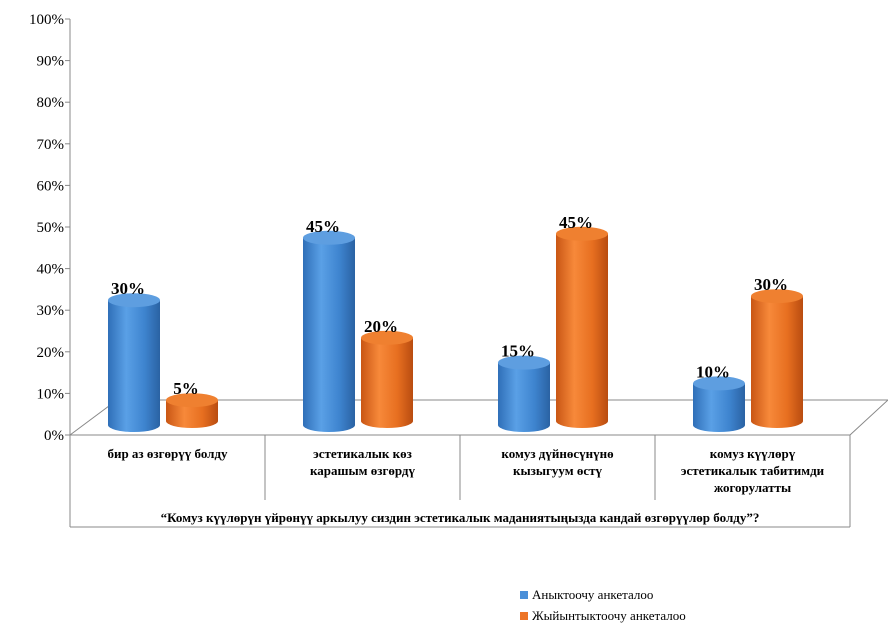 This screenshot has width=888, height=626. Describe the element at coordinates (752, 453) in the screenshot. I see `x-category-line: комуз күүлөрү` at that location.